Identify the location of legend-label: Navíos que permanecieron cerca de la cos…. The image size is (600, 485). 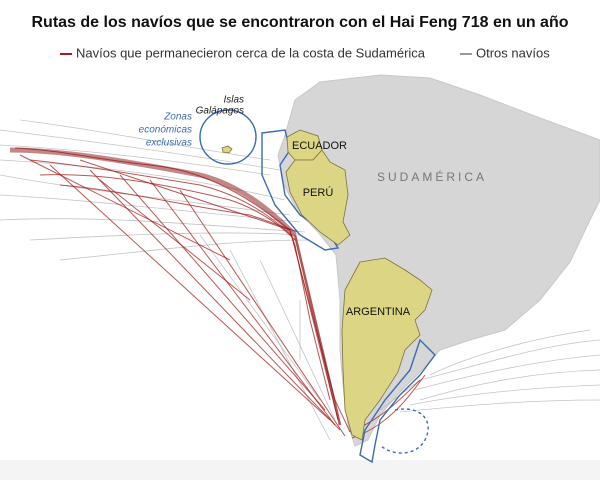
(251, 52).